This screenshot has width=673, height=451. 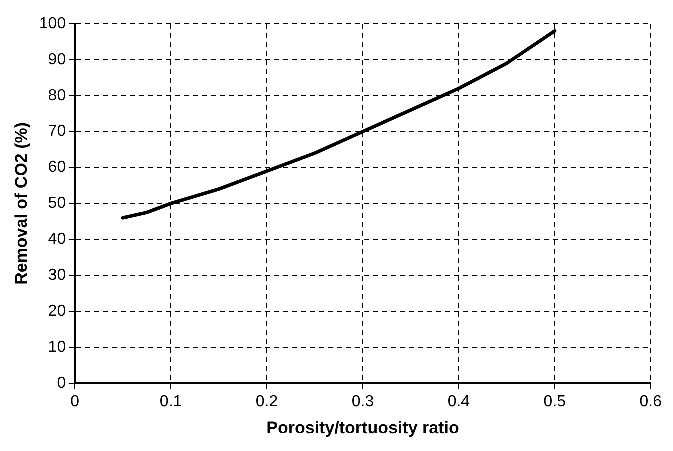 What do you see at coordinates (57, 95) in the screenshot?
I see `y-tick-label: 80` at bounding box center [57, 95].